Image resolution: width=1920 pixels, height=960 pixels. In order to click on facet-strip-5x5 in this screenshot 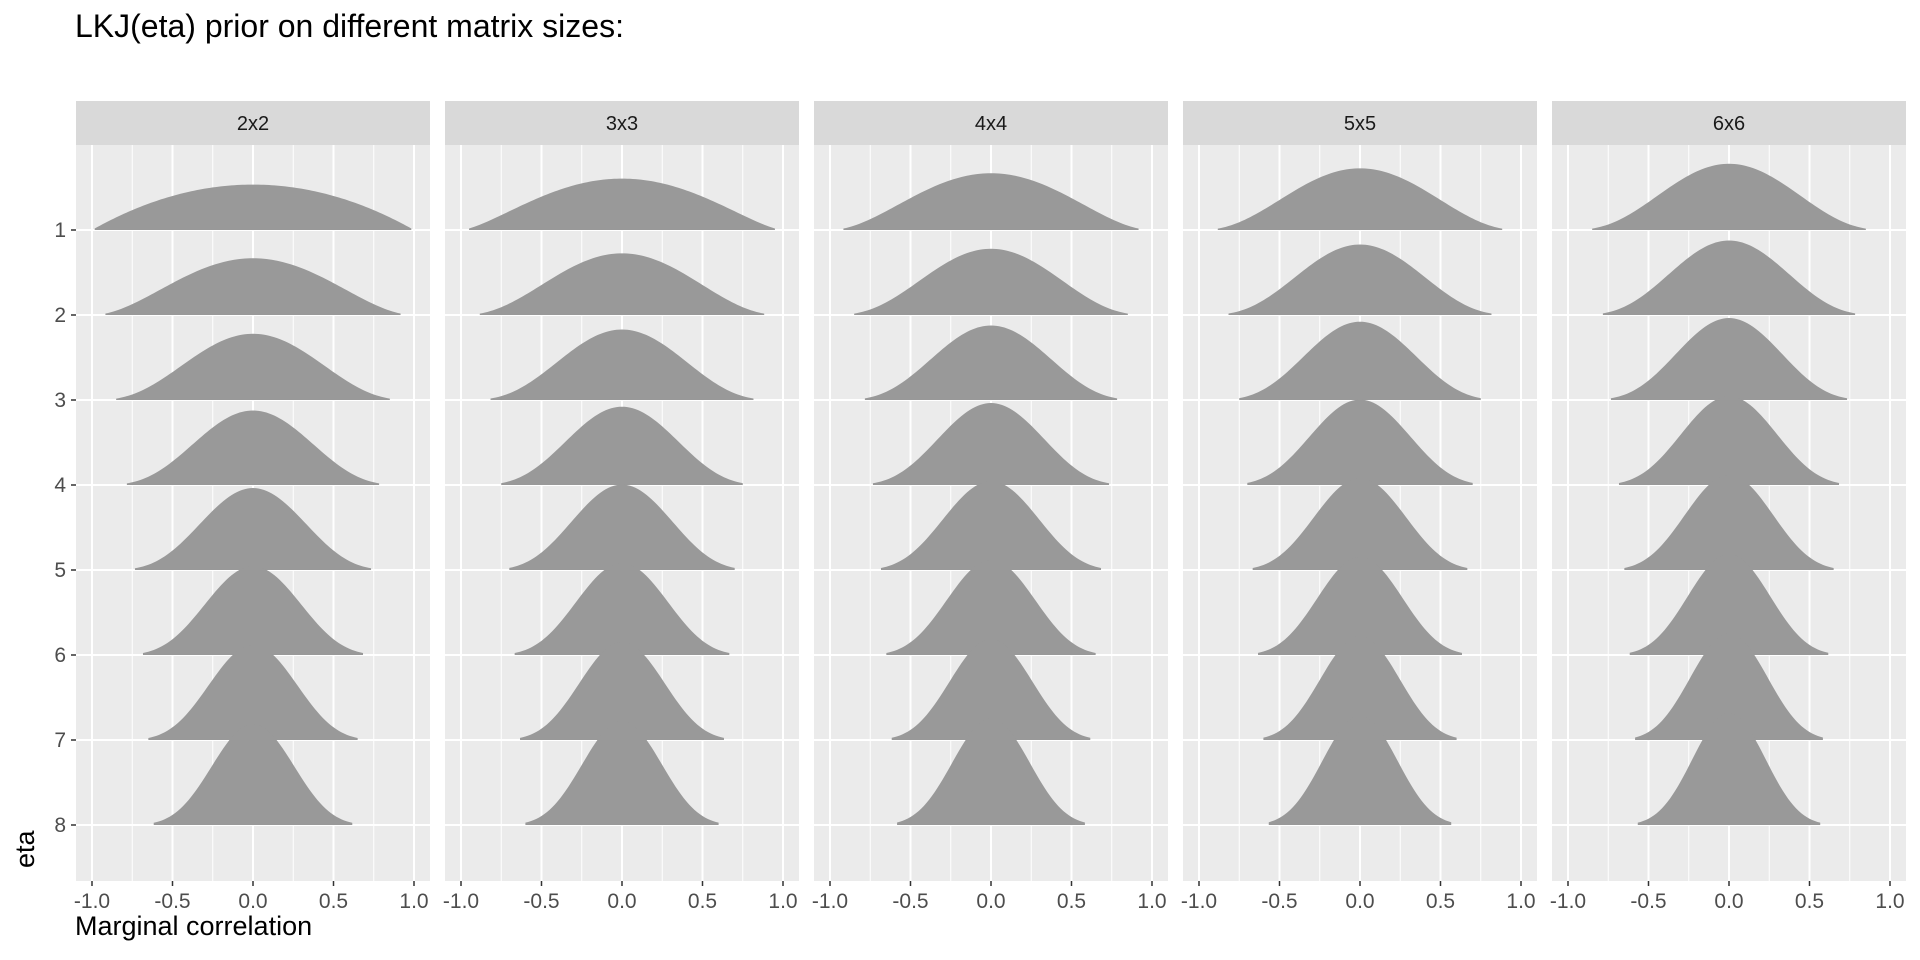, I will do `click(1360, 123)`.